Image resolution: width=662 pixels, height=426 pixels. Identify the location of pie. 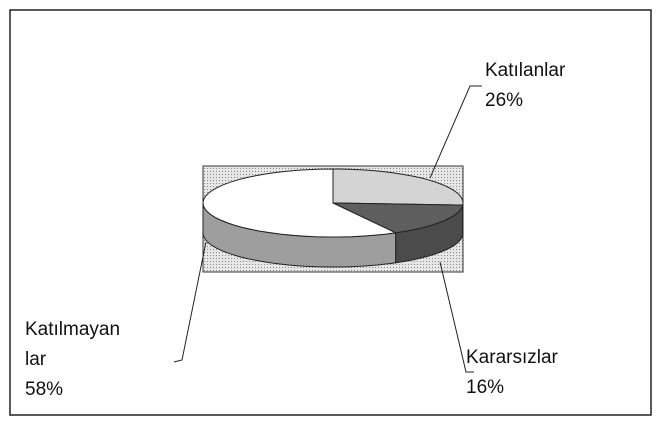
(333, 218).